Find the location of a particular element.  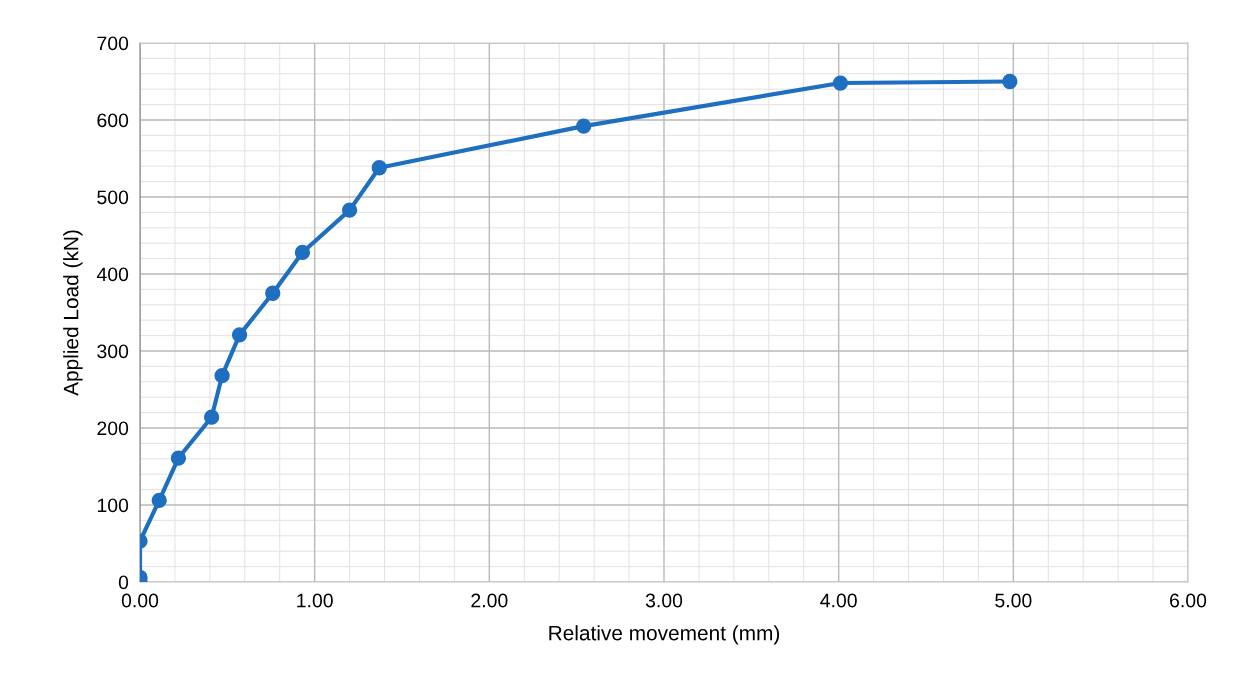

y-tick-label: 500 is located at coordinates (113, 197).